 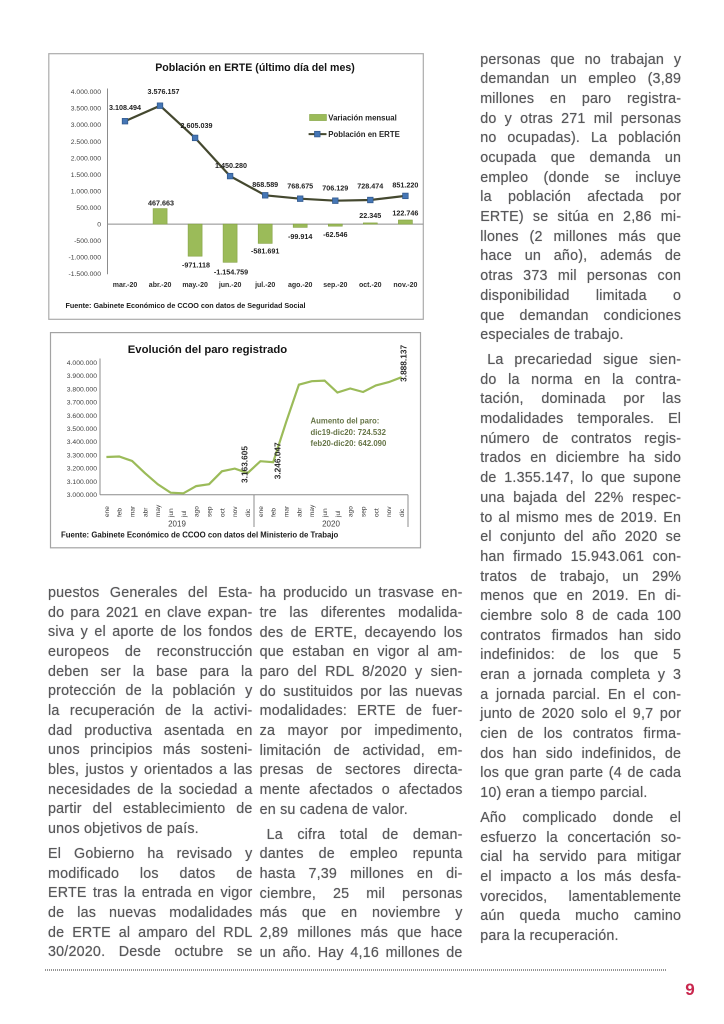 What do you see at coordinates (177, 524) in the screenshot?
I see `svg-text: 2019` at bounding box center [177, 524].